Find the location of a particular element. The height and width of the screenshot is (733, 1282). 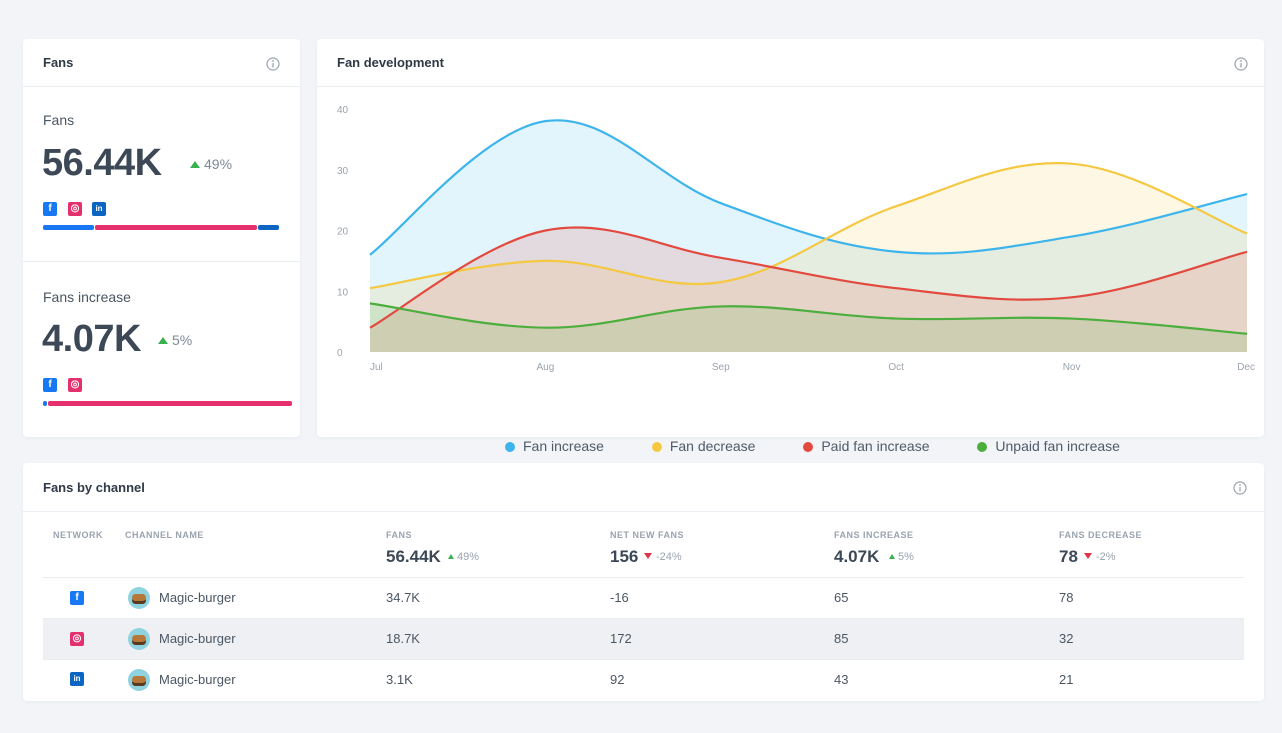

total-net-new-change: -24% is located at coordinates (661, 557).